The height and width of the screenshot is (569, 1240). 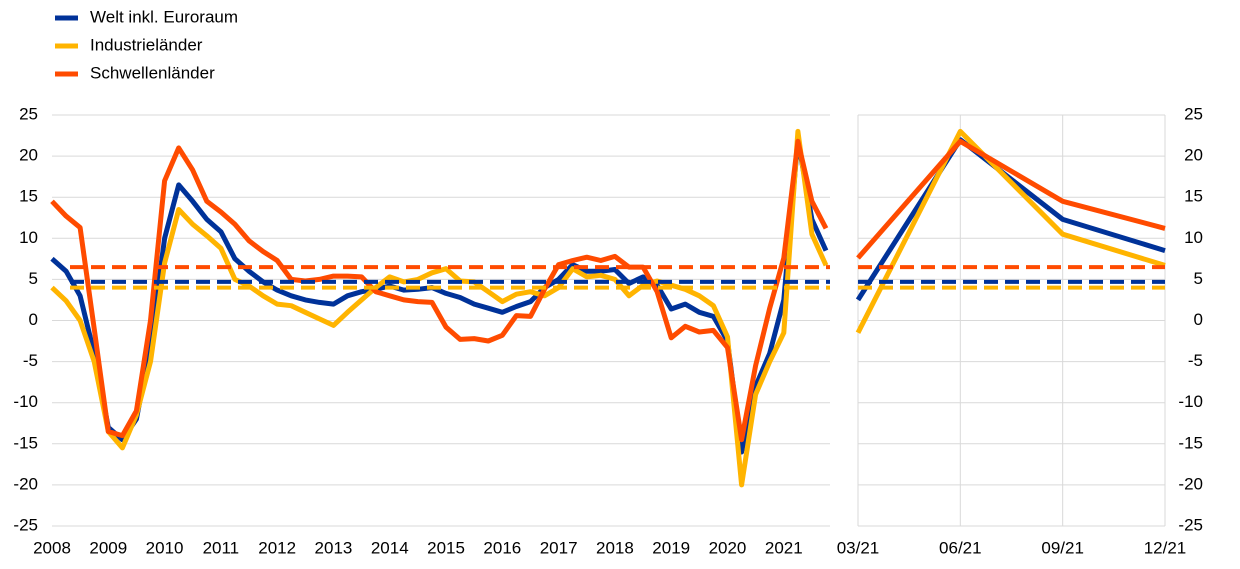 I want to click on x-tick-label: 09/21, so click(x=1062, y=547).